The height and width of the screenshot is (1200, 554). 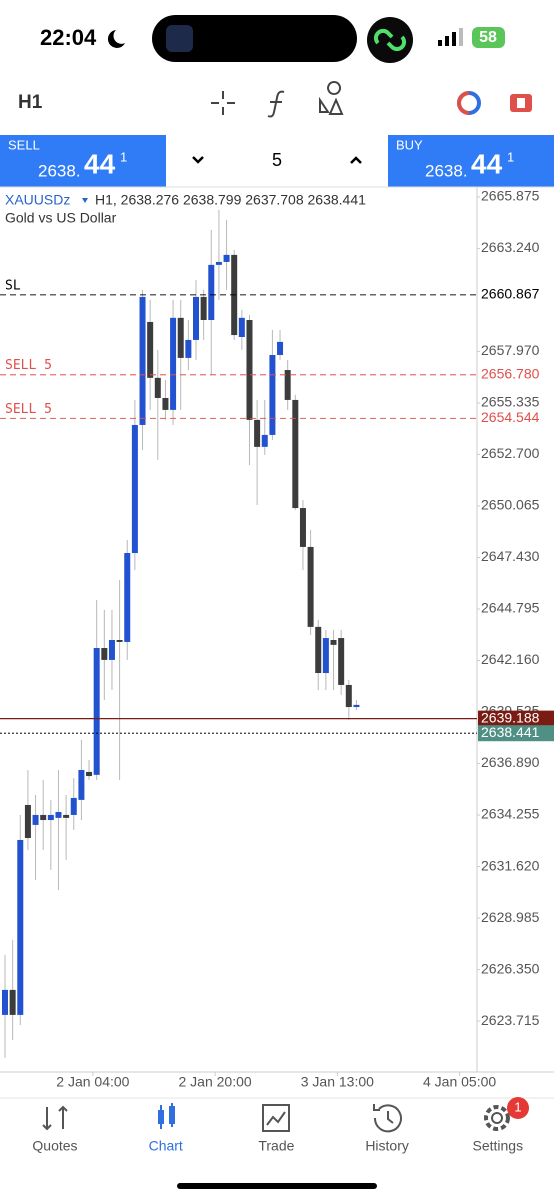 What do you see at coordinates (123, 156) in the screenshot?
I see `sell-price-sup: 1` at bounding box center [123, 156].